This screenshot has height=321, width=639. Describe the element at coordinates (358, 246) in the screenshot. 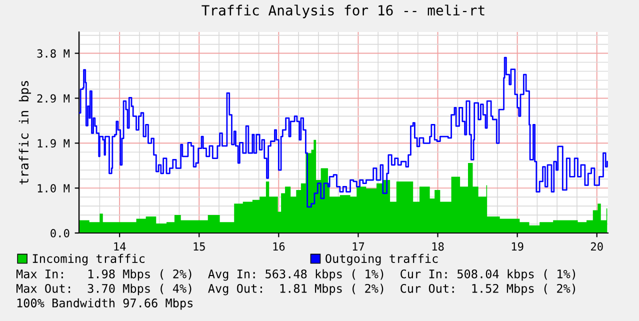

I see `x-tick-label: 17` at that location.